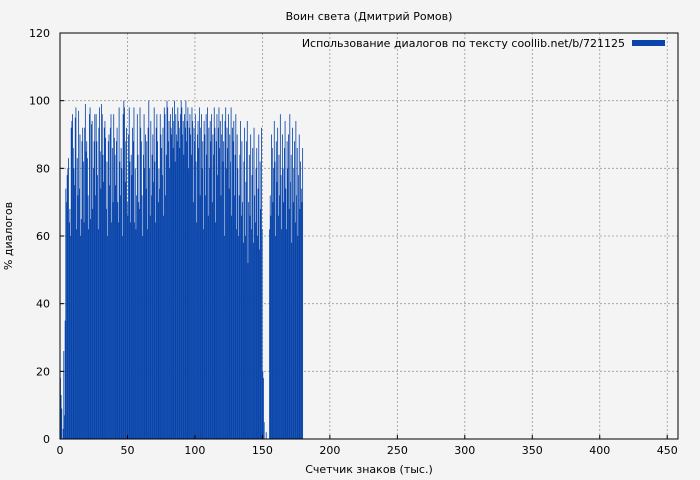  I want to click on y-tick-label: 20, so click(43, 371).